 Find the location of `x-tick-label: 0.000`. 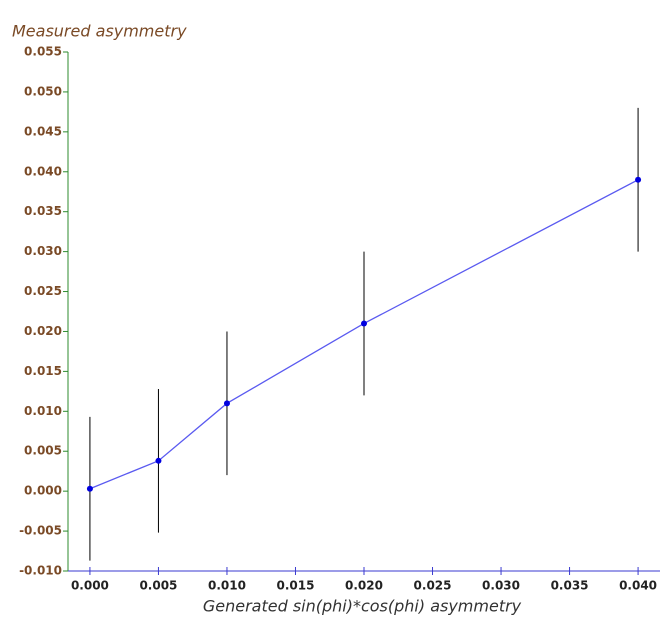

x-tick-label: 0.000 is located at coordinates (90, 586).